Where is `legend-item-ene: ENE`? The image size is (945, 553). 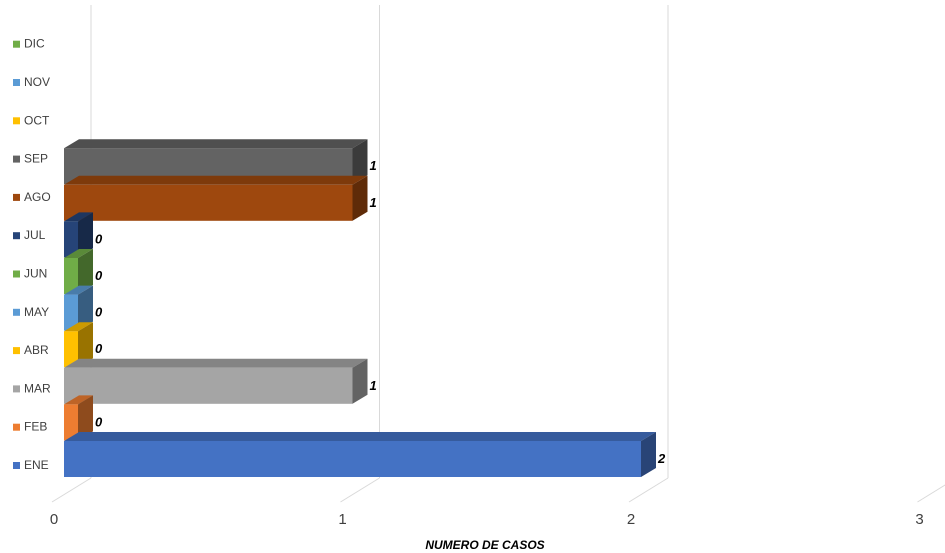 legend-item-ene: ENE is located at coordinates (31, 465).